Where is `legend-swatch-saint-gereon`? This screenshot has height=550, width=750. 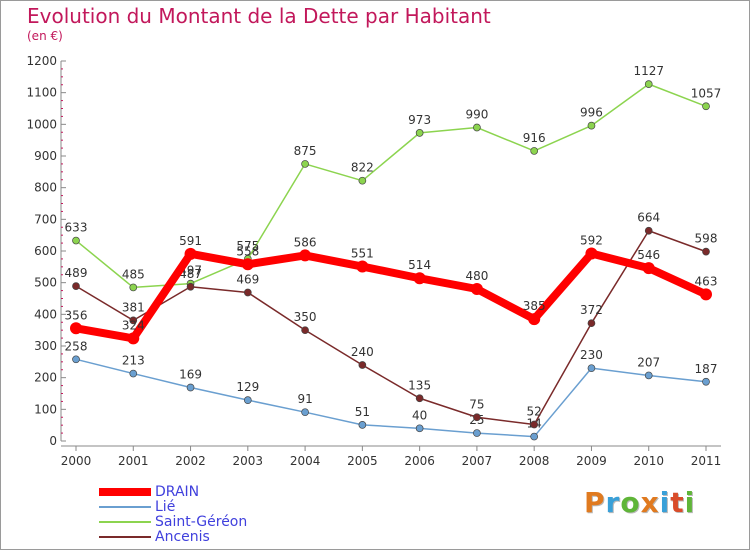
legend-swatch-saint-gereon is located at coordinates (125, 522).